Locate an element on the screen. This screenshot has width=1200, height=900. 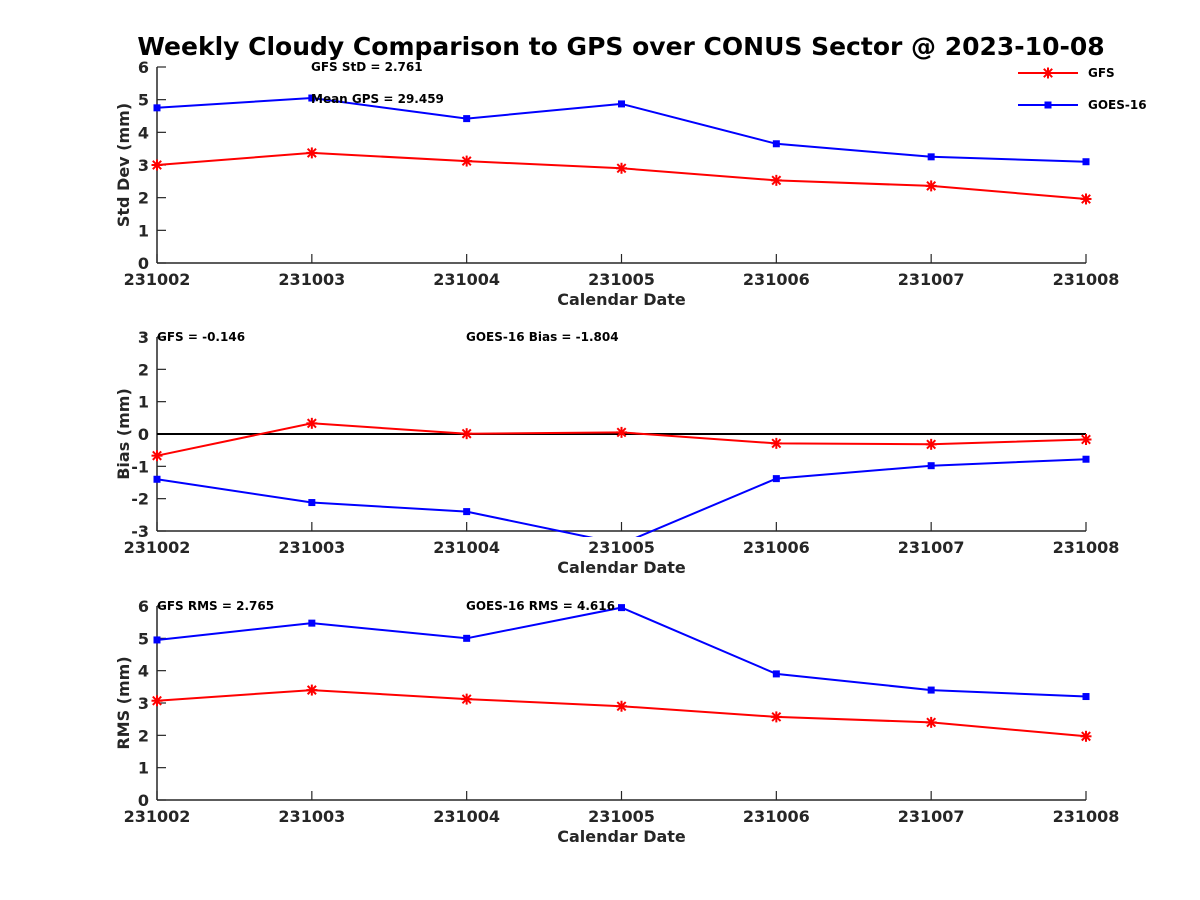
y-tick-label: -1 is located at coordinates (140, 466).